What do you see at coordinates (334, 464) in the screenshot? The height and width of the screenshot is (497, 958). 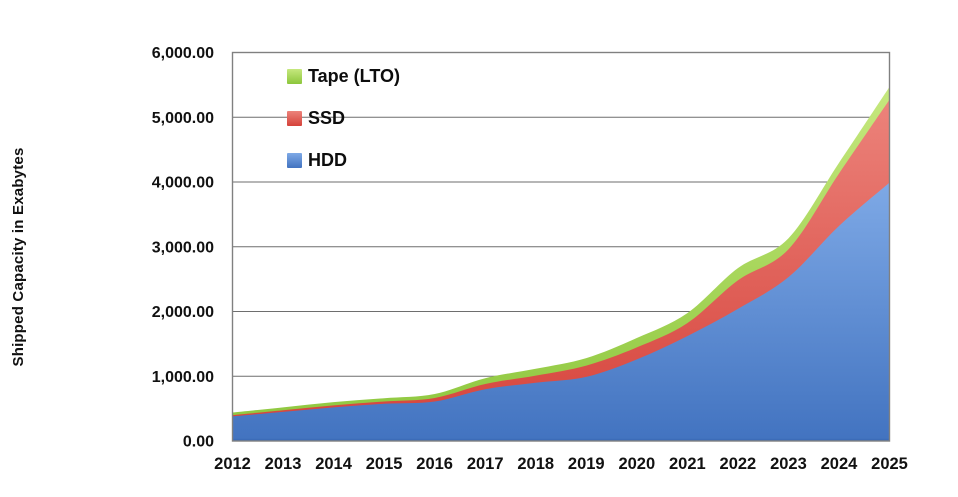 I see `x-axis-label: 2014` at bounding box center [334, 464].